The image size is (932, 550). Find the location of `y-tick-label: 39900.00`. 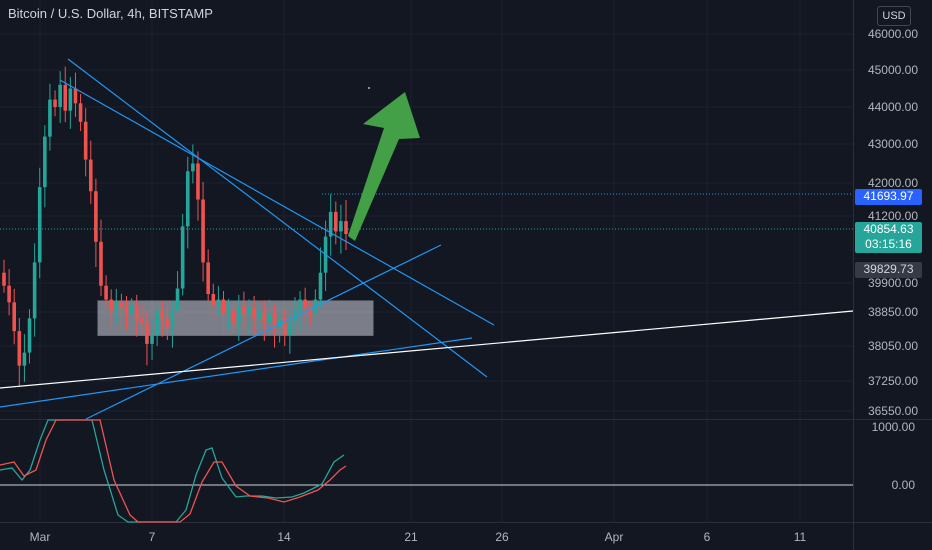

y-tick-label: 39900.00 is located at coordinates (893, 283).